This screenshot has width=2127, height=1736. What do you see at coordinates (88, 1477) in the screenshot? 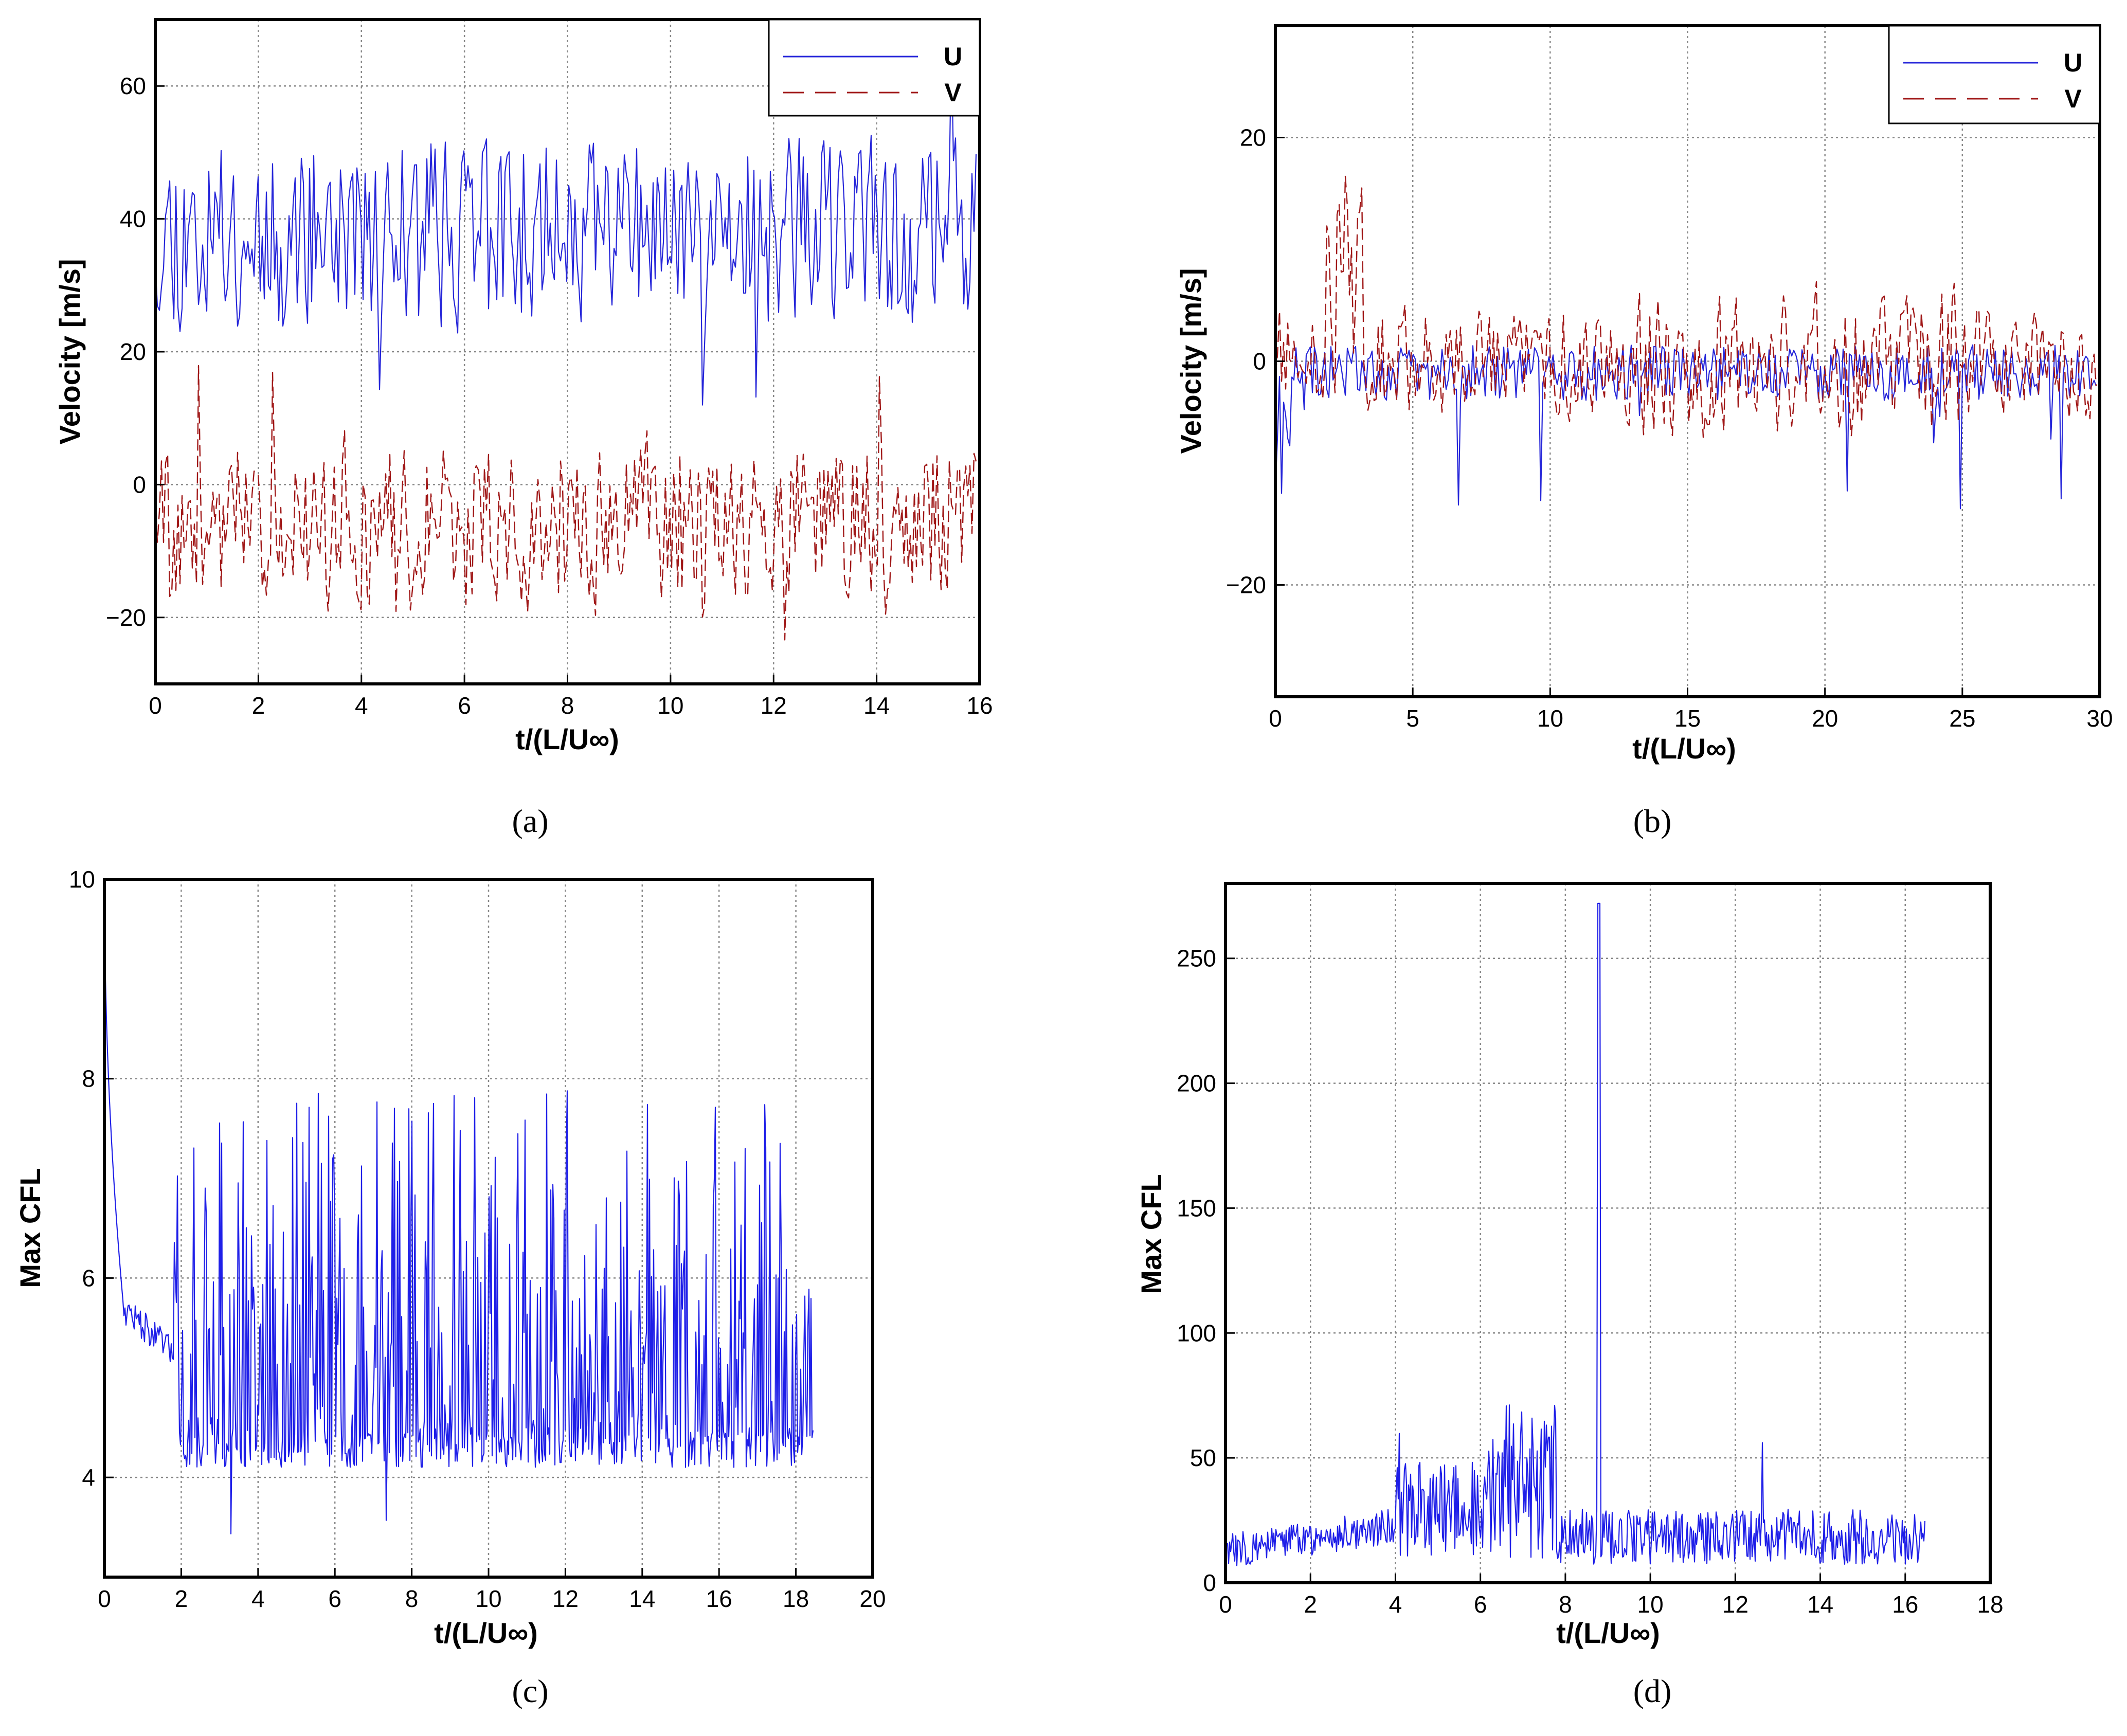
I see `y-tick-label: 4` at bounding box center [88, 1477].